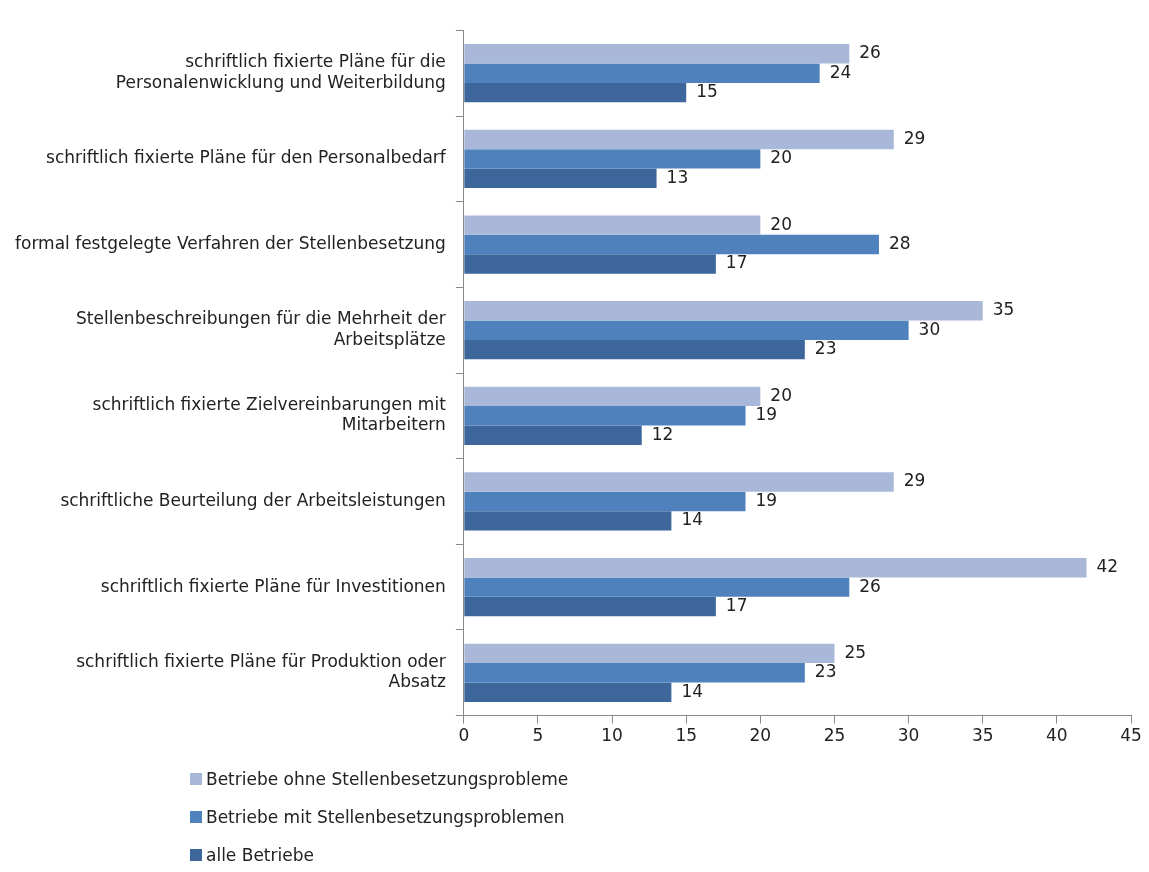 Image resolution: width=1149 pixels, height=872 pixels. I want to click on legend-label: Betriebe mit Stellenbesetzungsproblemen, so click(385, 817).